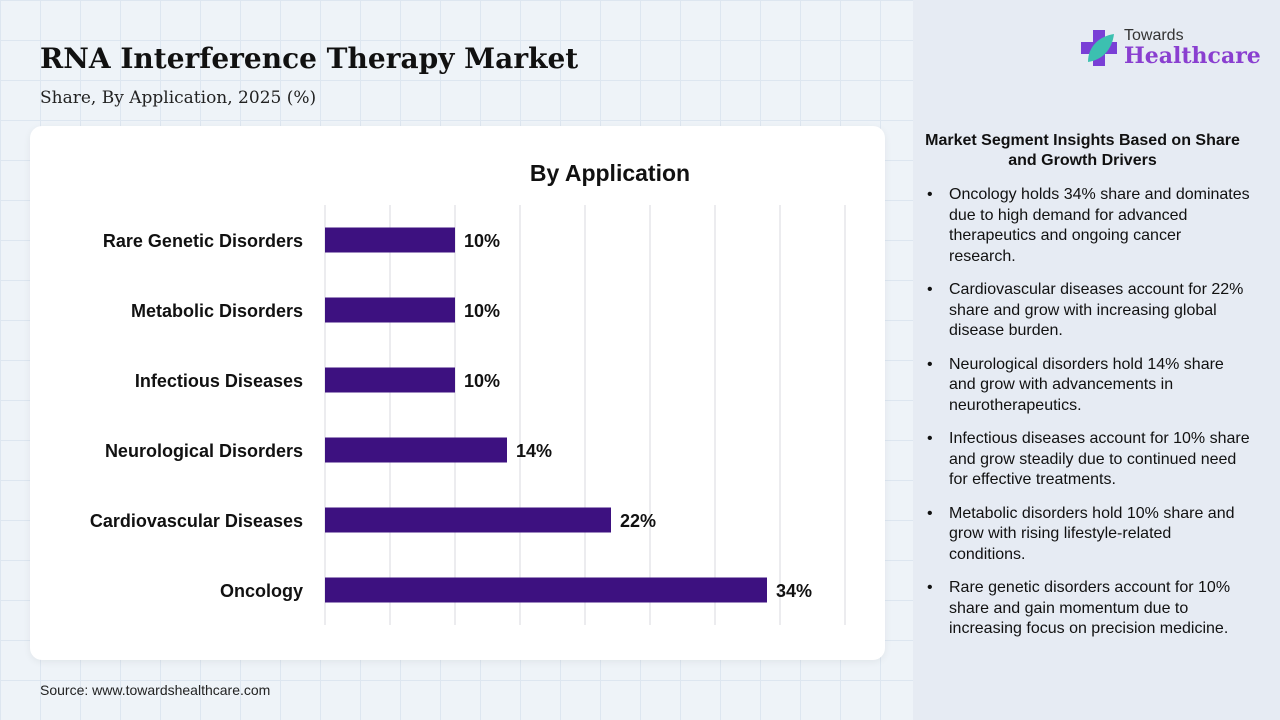  I want to click on category-label: Infectious Diseases, so click(219, 381).